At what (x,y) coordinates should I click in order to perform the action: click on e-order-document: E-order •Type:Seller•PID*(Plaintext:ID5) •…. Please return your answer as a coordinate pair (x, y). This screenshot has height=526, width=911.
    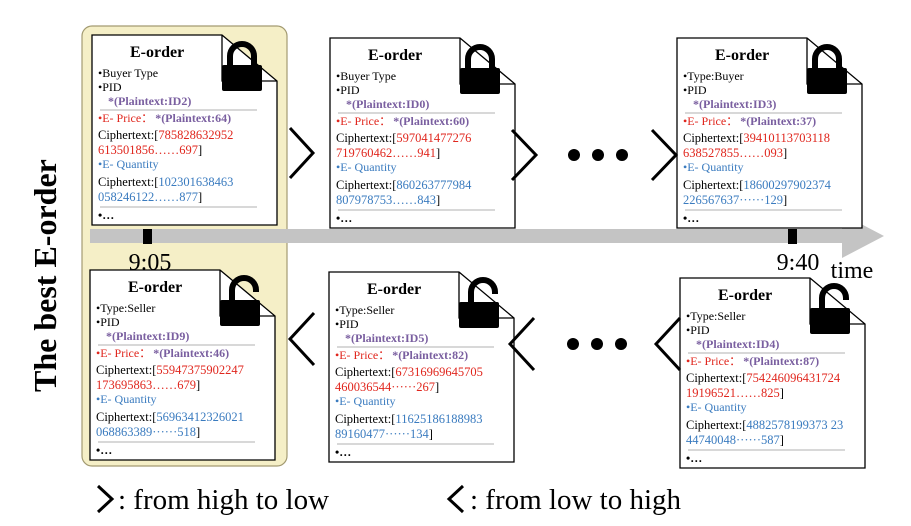
    Looking at the image, I should click on (421, 367).